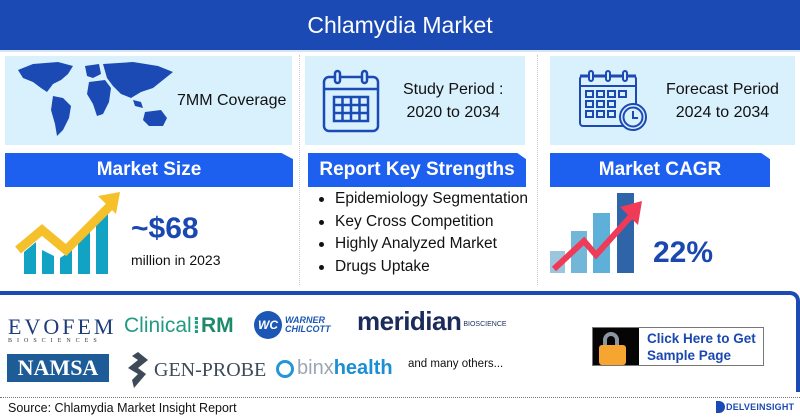  What do you see at coordinates (689, 355) in the screenshot?
I see `cta-line2: Sample Page` at bounding box center [689, 355].